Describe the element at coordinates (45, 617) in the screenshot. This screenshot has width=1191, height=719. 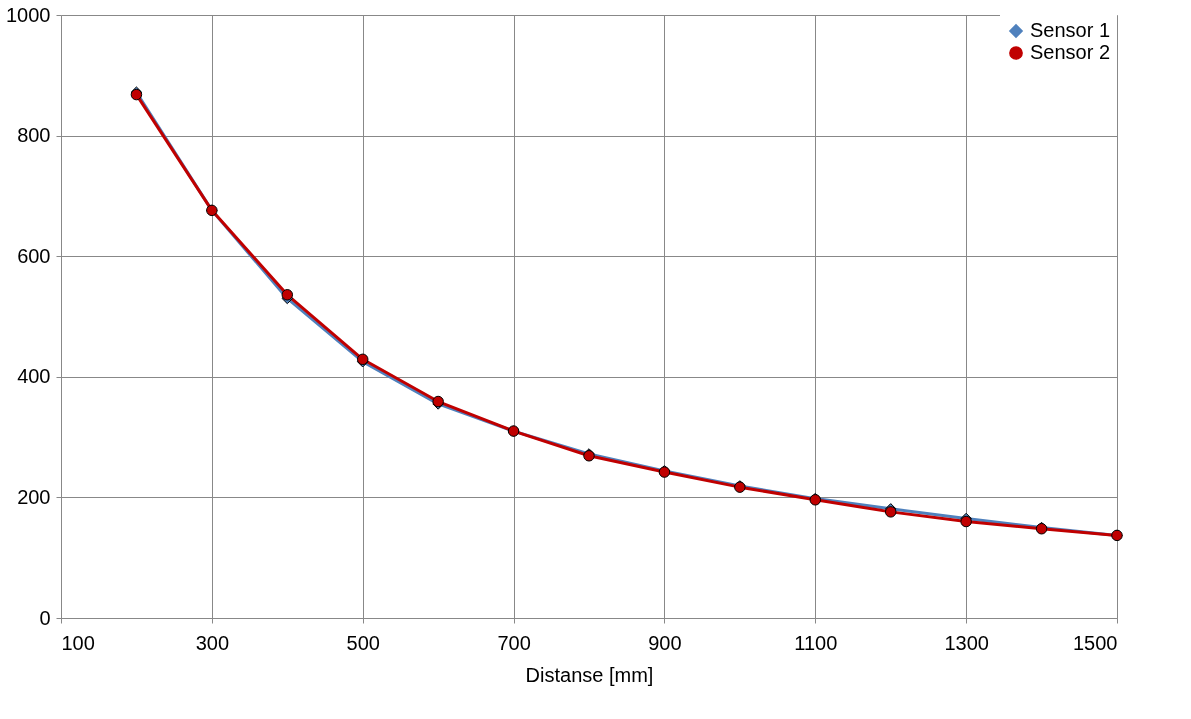
I see `y-tick-label: 0` at that location.